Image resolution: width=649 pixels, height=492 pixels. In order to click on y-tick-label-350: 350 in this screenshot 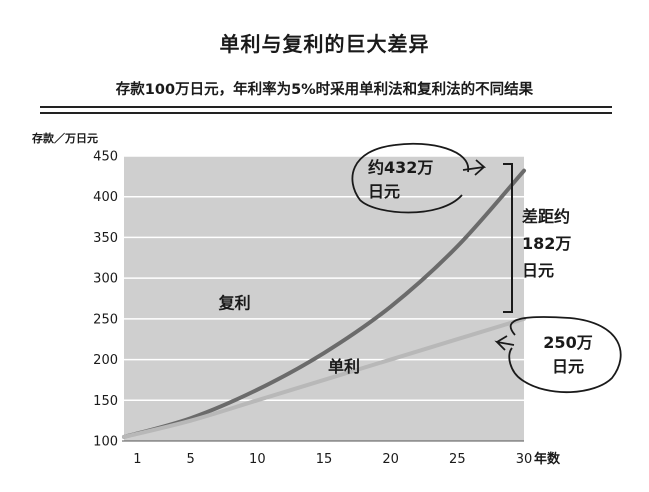, I will do `click(105, 238)`.